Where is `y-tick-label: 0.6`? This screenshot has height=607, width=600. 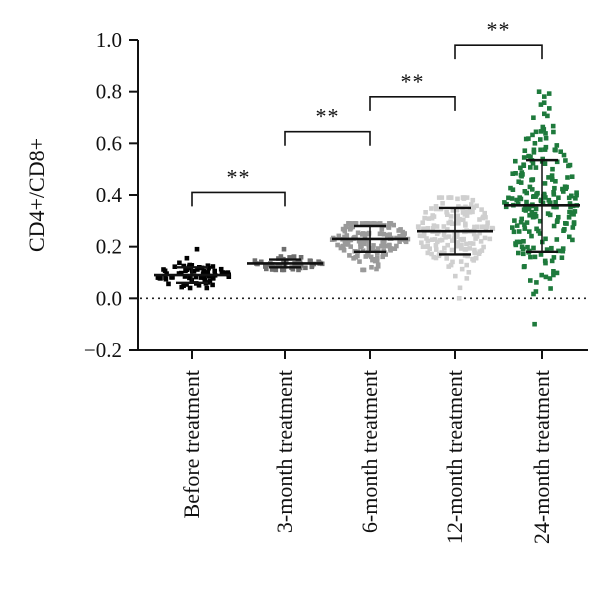
y-tick-label: 0.6 is located at coordinates (109, 143).